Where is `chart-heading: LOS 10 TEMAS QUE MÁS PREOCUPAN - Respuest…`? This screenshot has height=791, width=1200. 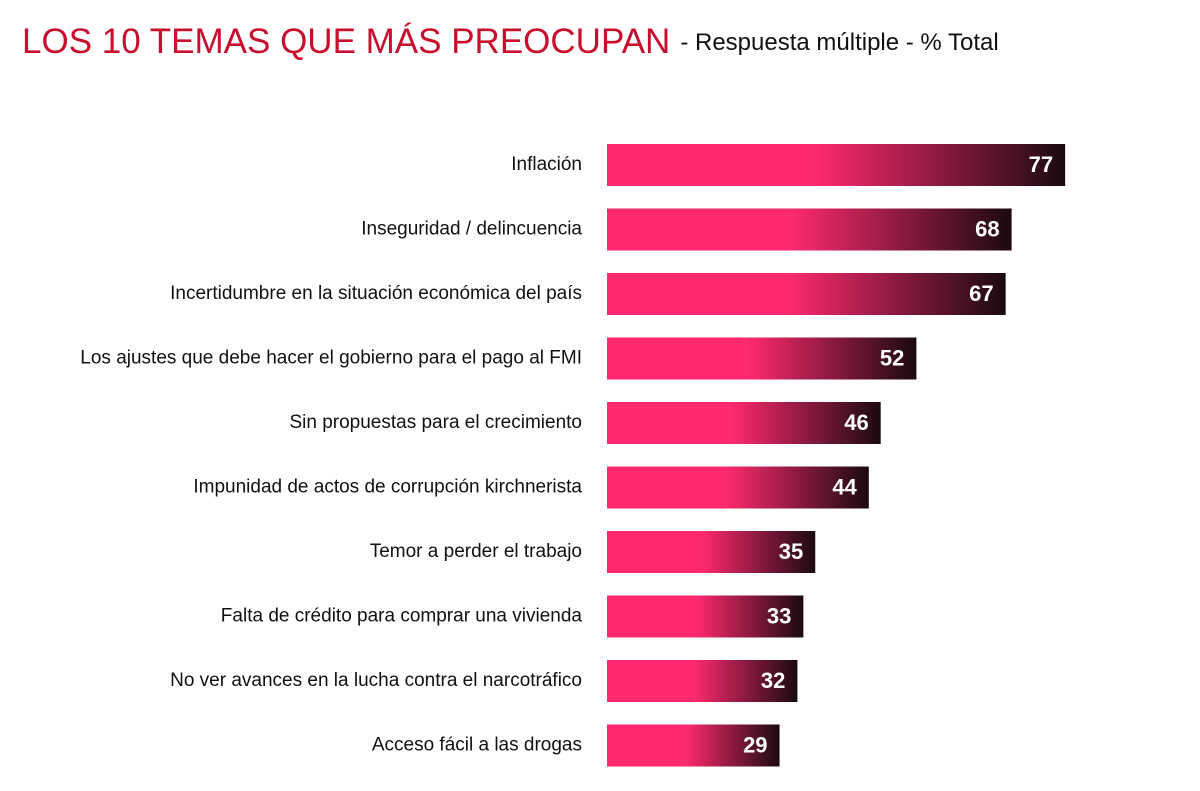 chart-heading: LOS 10 TEMAS QUE MÁS PREOCUPAN - Respuest… is located at coordinates (510, 41).